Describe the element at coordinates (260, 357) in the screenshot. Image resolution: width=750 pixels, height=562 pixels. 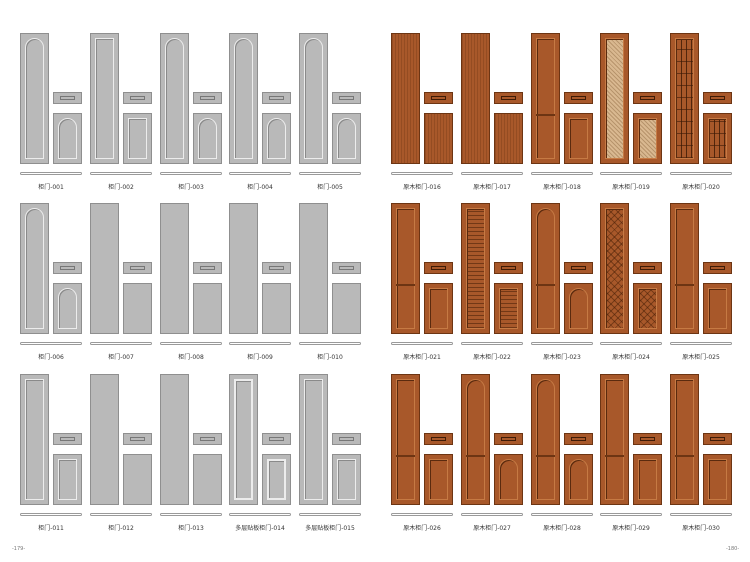
I see `door-label: 柜门-009` at that location.